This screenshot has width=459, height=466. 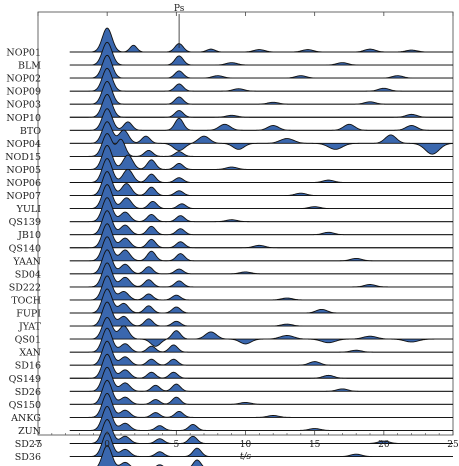 What do you see at coordinates (25, 222) in the screenshot?
I see `station-label: QS139` at bounding box center [25, 222].